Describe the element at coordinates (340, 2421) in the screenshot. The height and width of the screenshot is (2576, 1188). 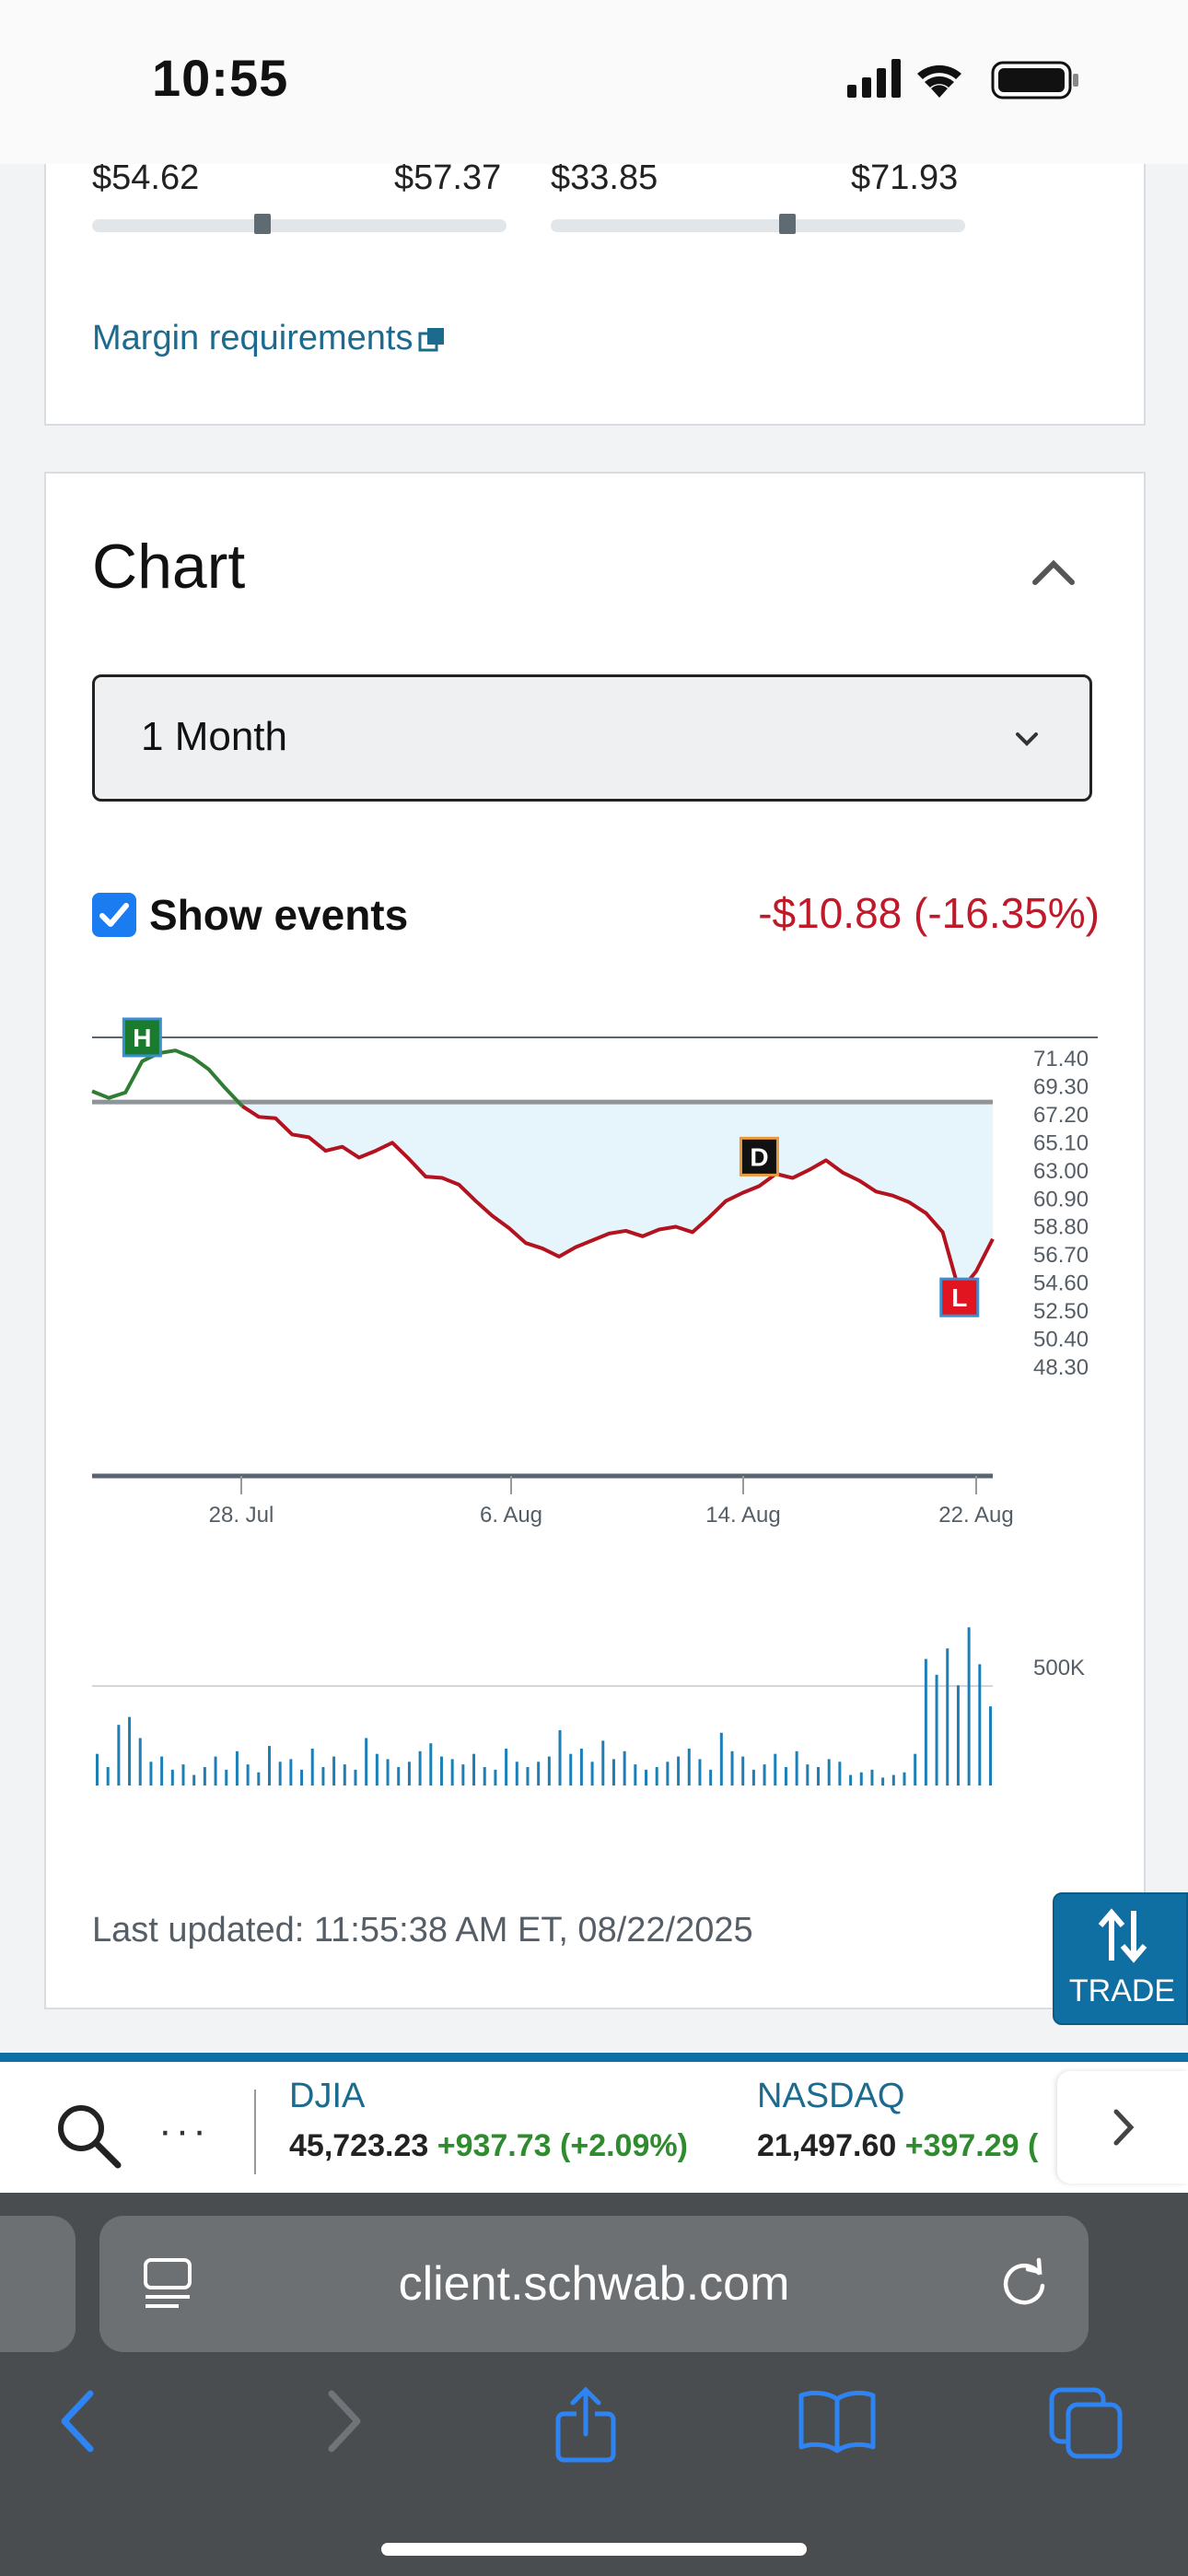
I see `forward-arrow-icon` at that location.